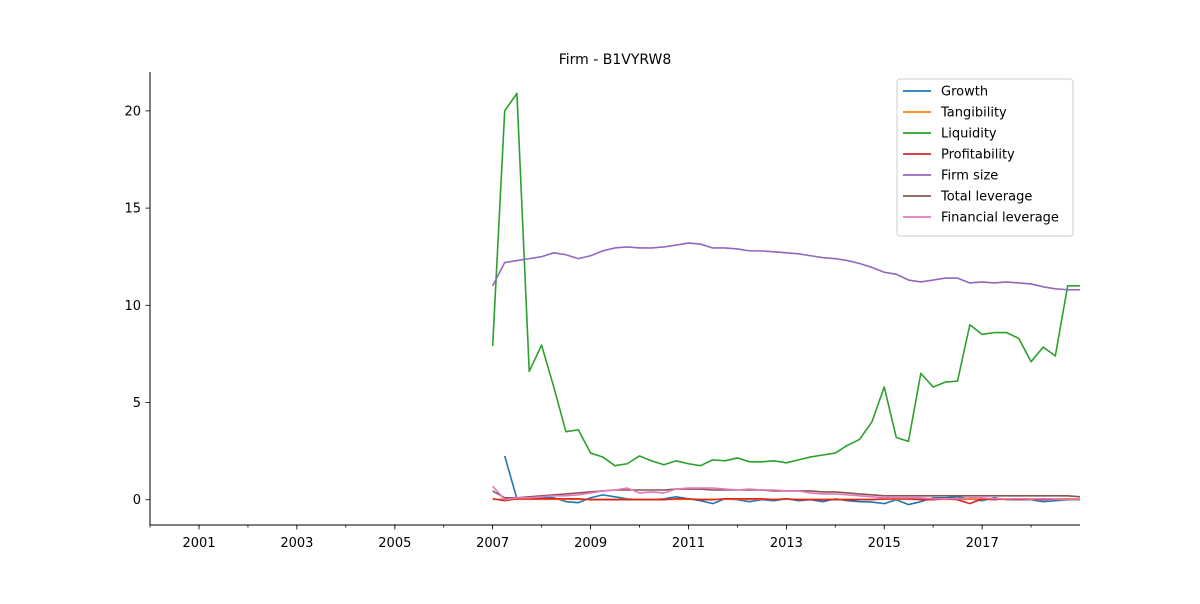 The height and width of the screenshot is (604, 1200). I want to click on y-tick-label: 10, so click(132, 306).